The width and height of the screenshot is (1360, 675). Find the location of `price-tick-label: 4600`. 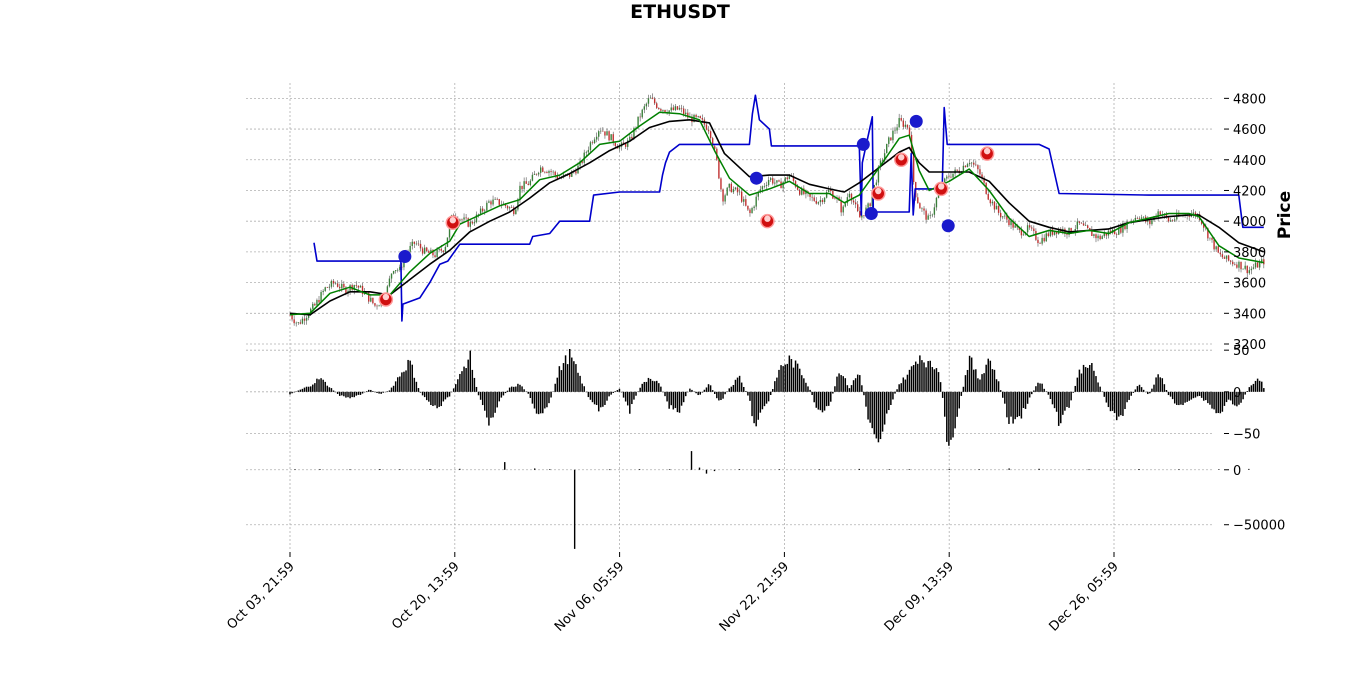

price-tick-label: 4600 is located at coordinates (1249, 130).